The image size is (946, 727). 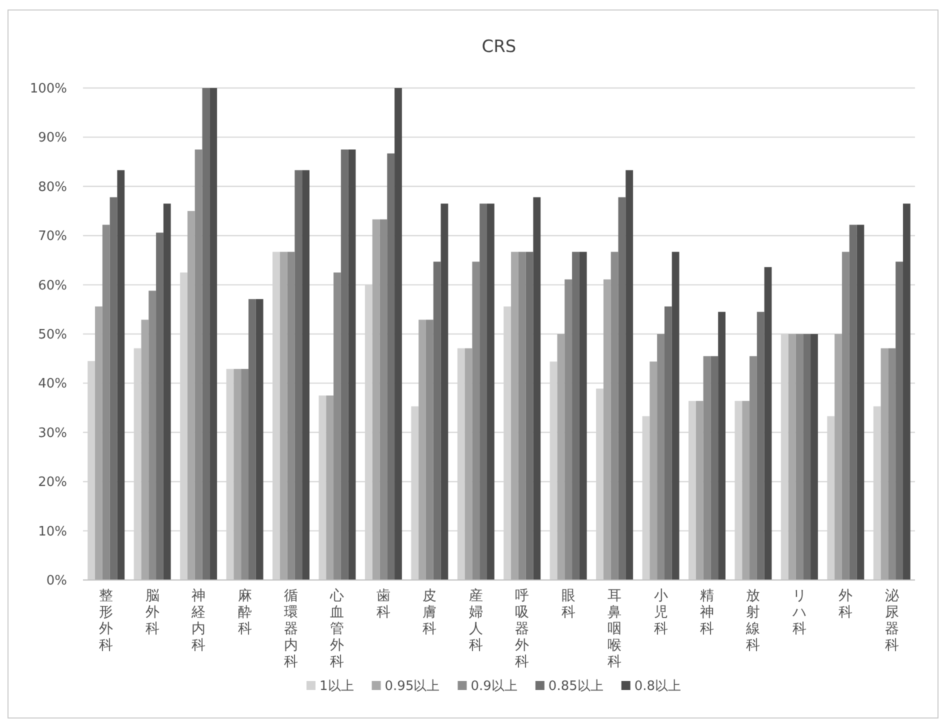 I want to click on x-tick-label: 耳鼻咽喉科, so click(x=615, y=629).